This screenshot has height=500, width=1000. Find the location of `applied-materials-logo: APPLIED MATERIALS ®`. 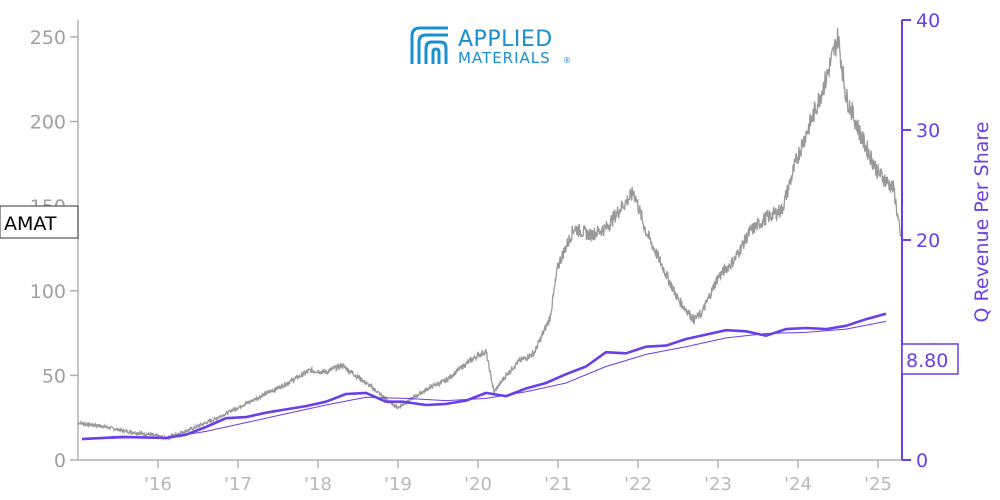

applied-materials-logo: APPLIED MATERIALS ® is located at coordinates (490, 46).